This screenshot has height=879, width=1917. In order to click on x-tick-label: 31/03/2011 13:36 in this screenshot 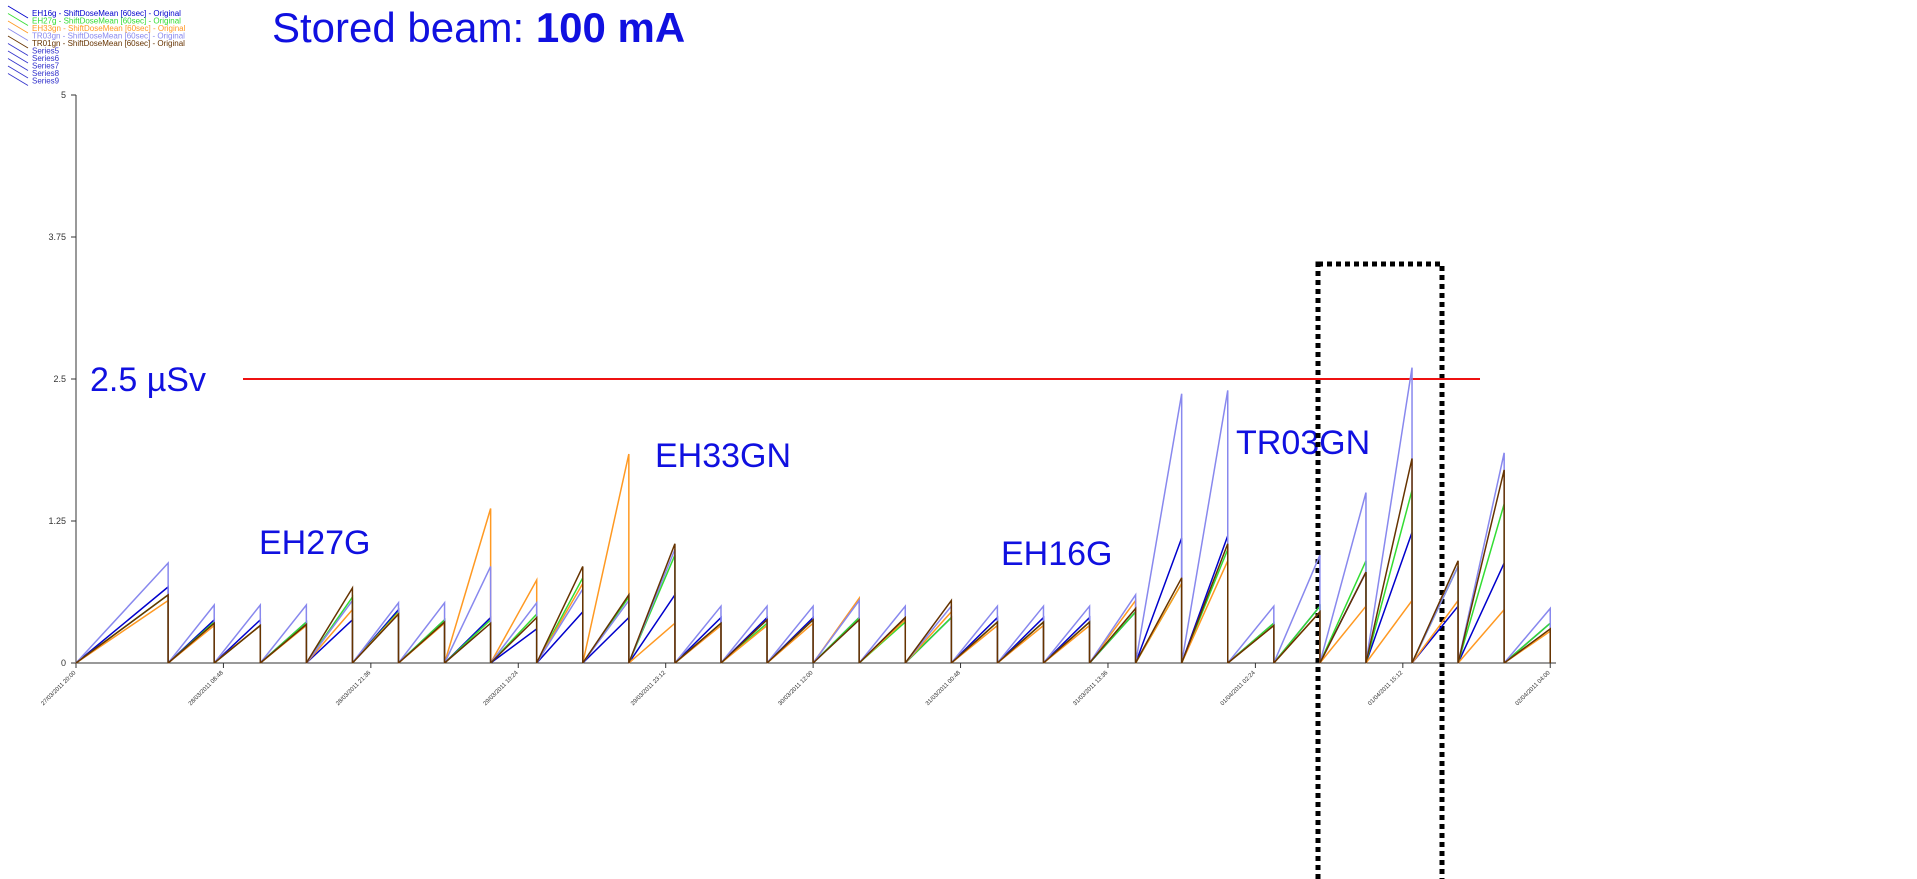, I will do `click(1090, 688)`.